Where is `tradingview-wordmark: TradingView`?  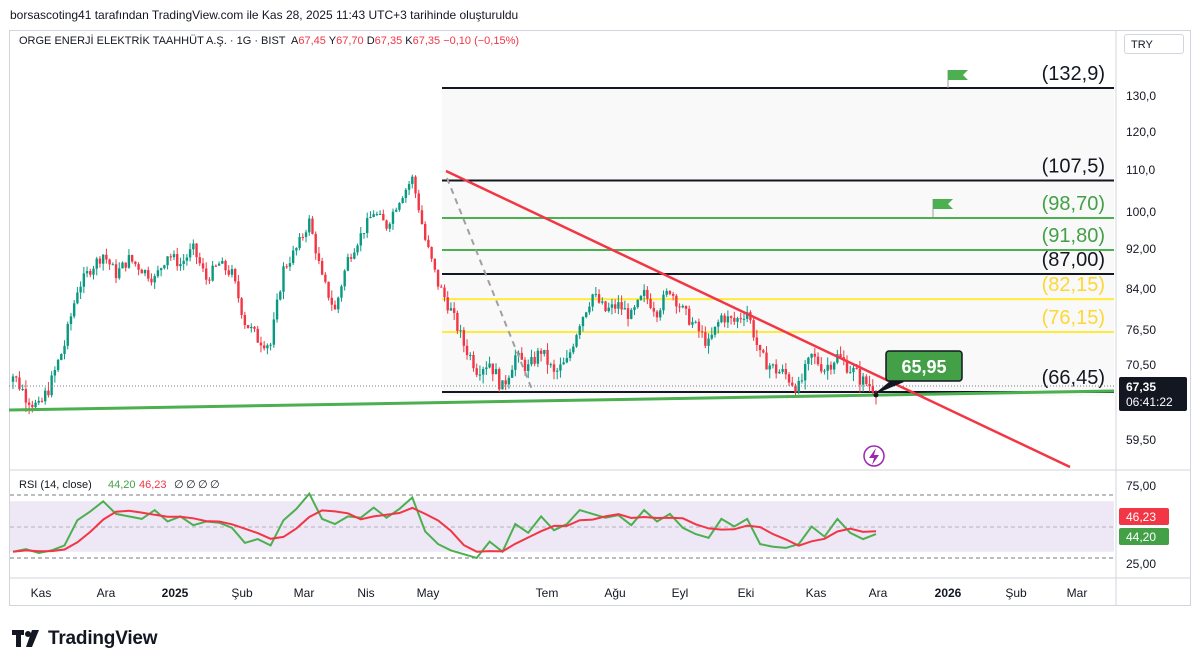
tradingview-wordmark: TradingView is located at coordinates (103, 638).